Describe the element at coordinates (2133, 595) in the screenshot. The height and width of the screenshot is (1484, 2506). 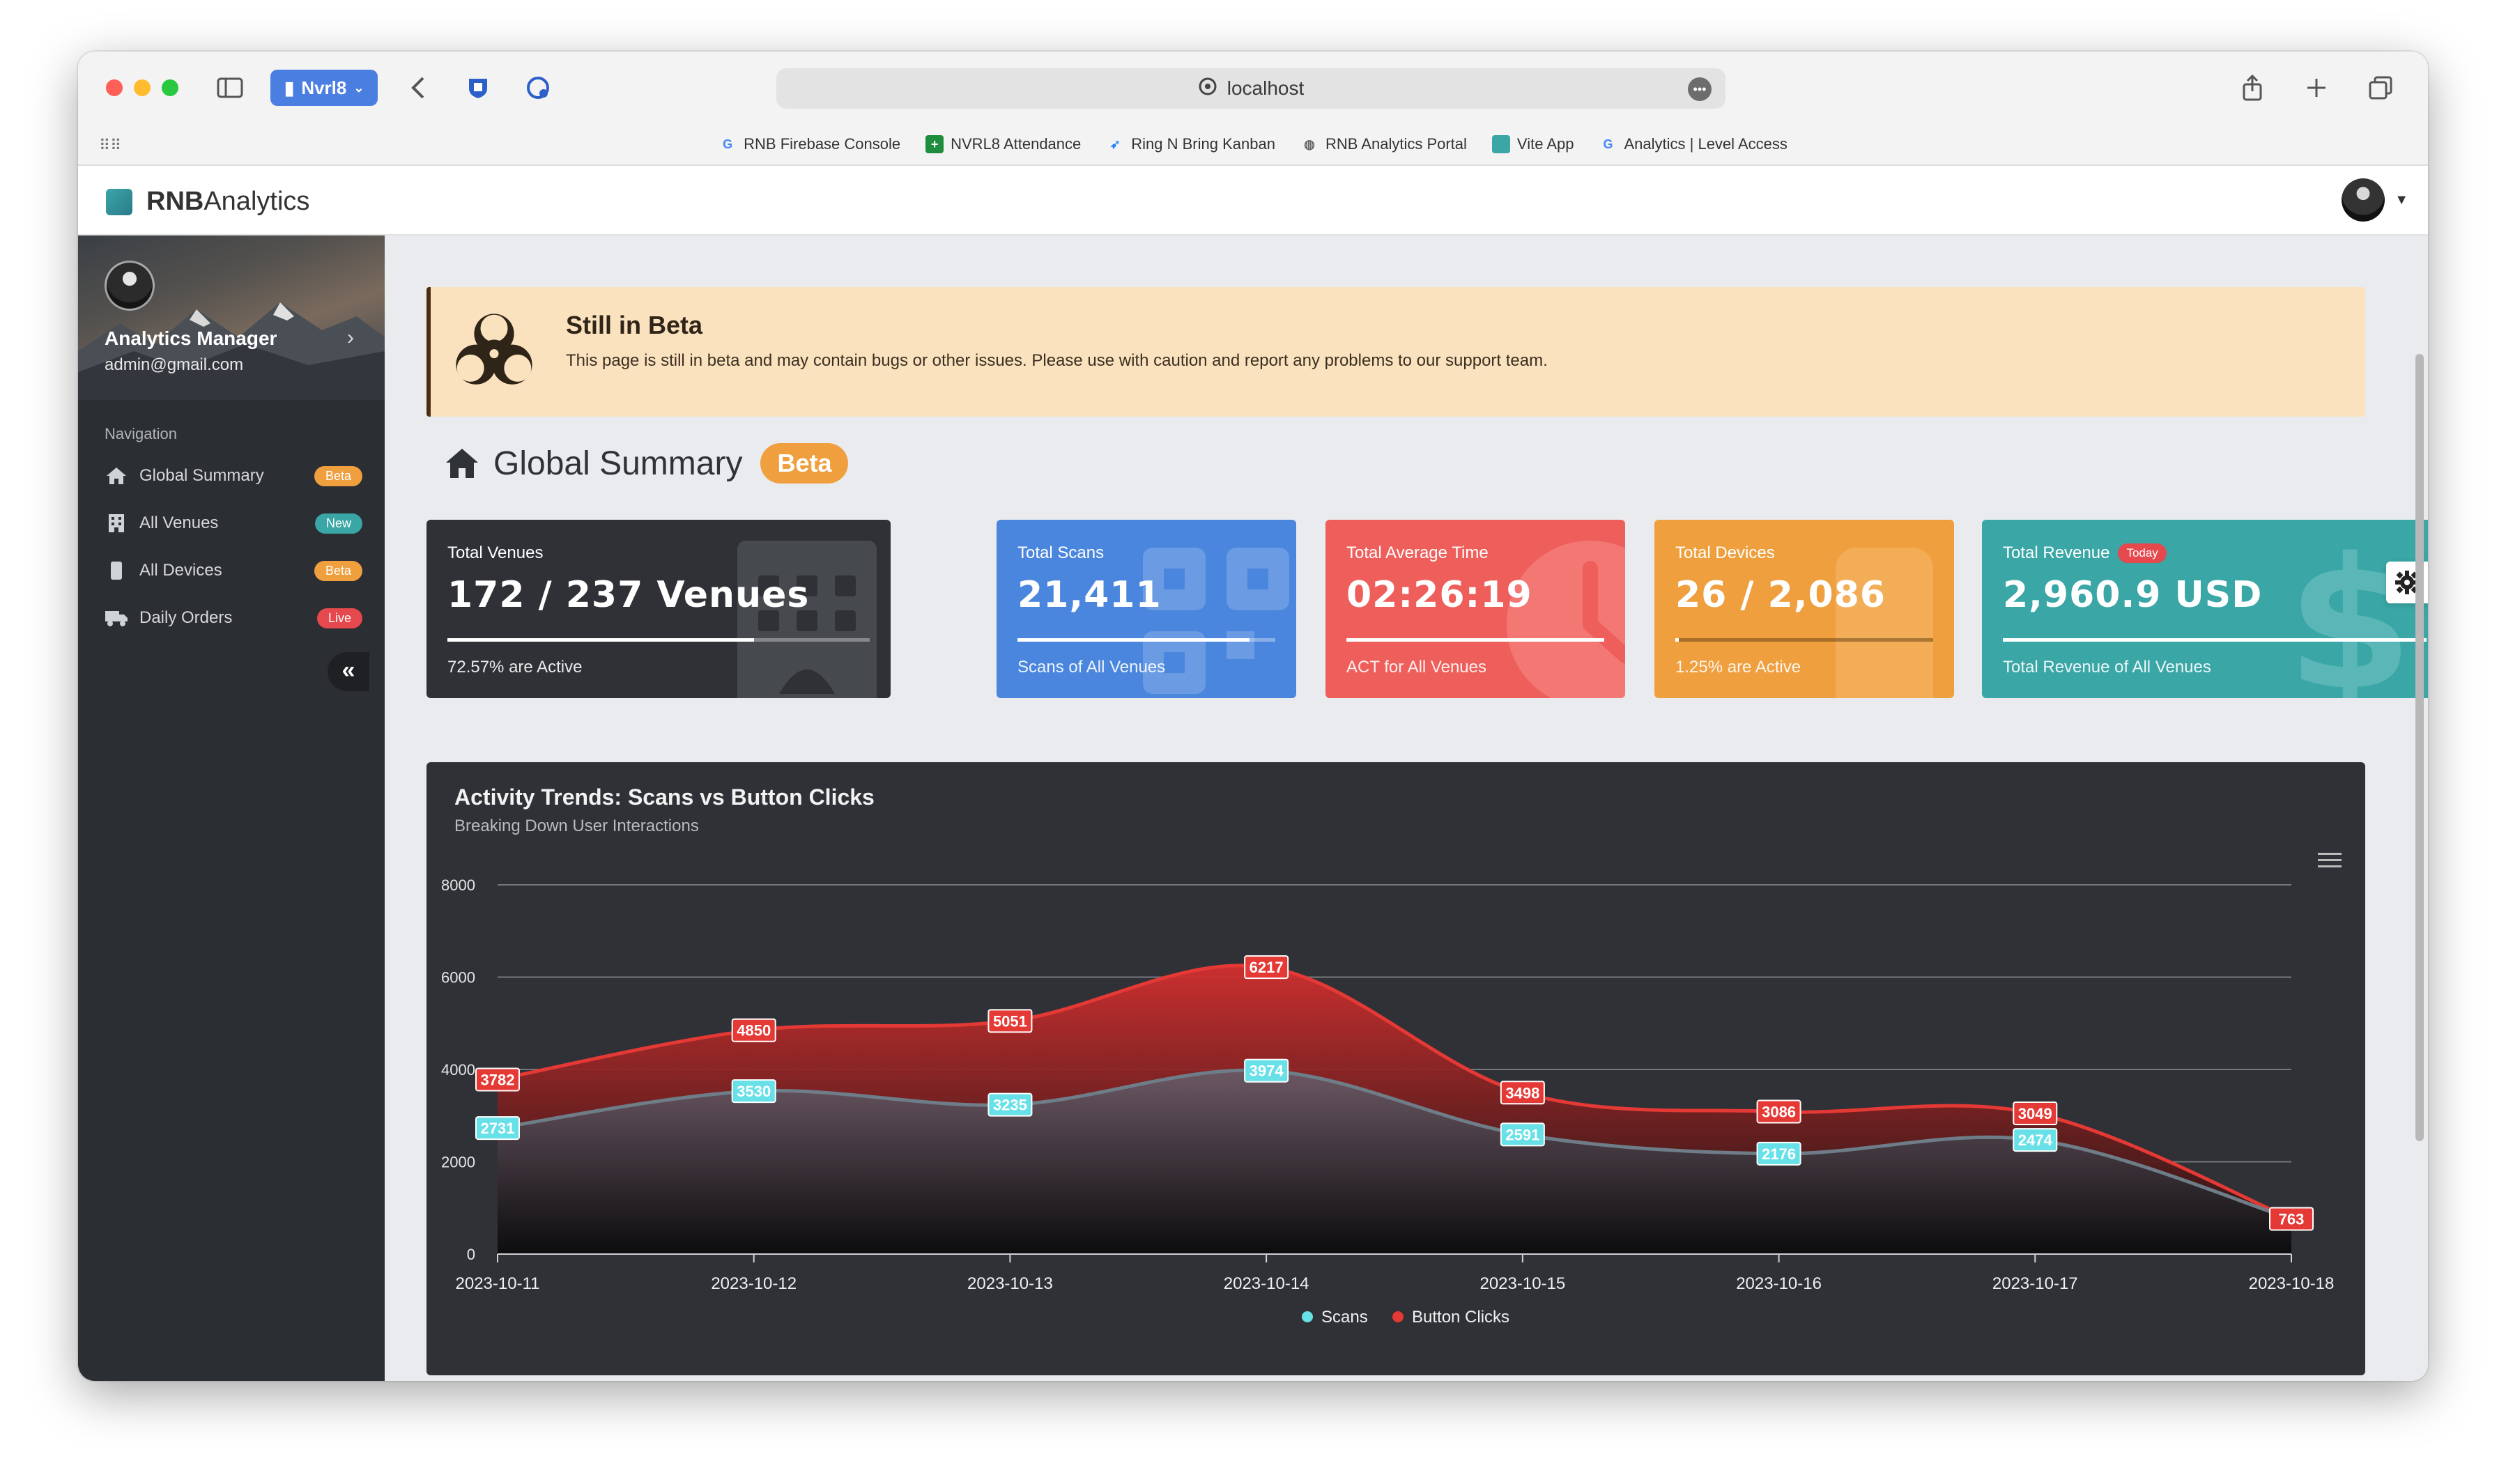
I see `card-value: 2,960.9 USD` at that location.